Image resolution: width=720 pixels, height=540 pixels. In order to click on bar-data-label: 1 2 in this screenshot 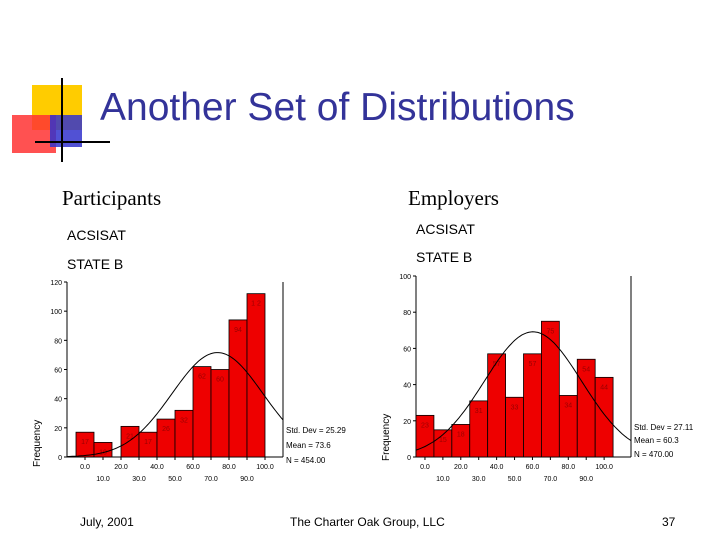, I will do `click(256, 304)`.